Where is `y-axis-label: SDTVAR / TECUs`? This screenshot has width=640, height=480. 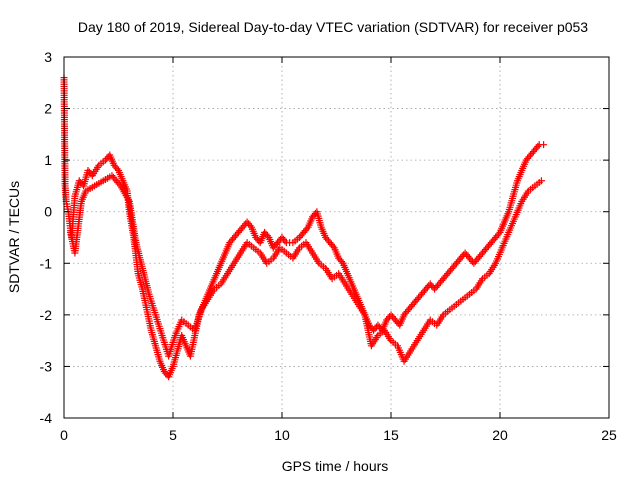 y-axis-label: SDTVAR / TECUs is located at coordinates (14, 237).